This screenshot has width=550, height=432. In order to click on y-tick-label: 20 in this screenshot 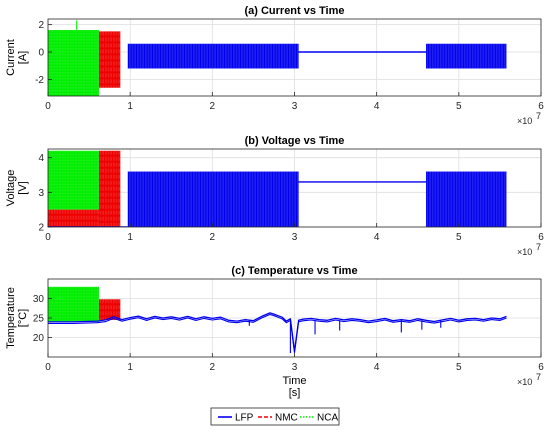, I will do `click(39, 338)`.